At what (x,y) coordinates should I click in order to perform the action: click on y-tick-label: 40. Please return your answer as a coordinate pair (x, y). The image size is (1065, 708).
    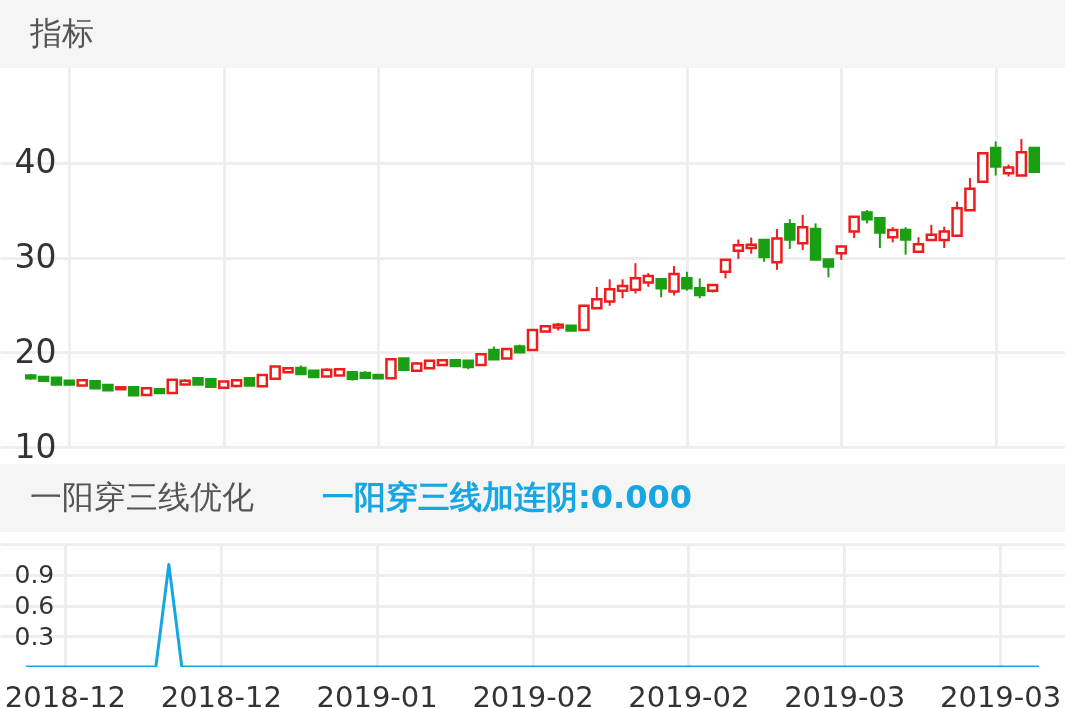
    Looking at the image, I should click on (35, 162).